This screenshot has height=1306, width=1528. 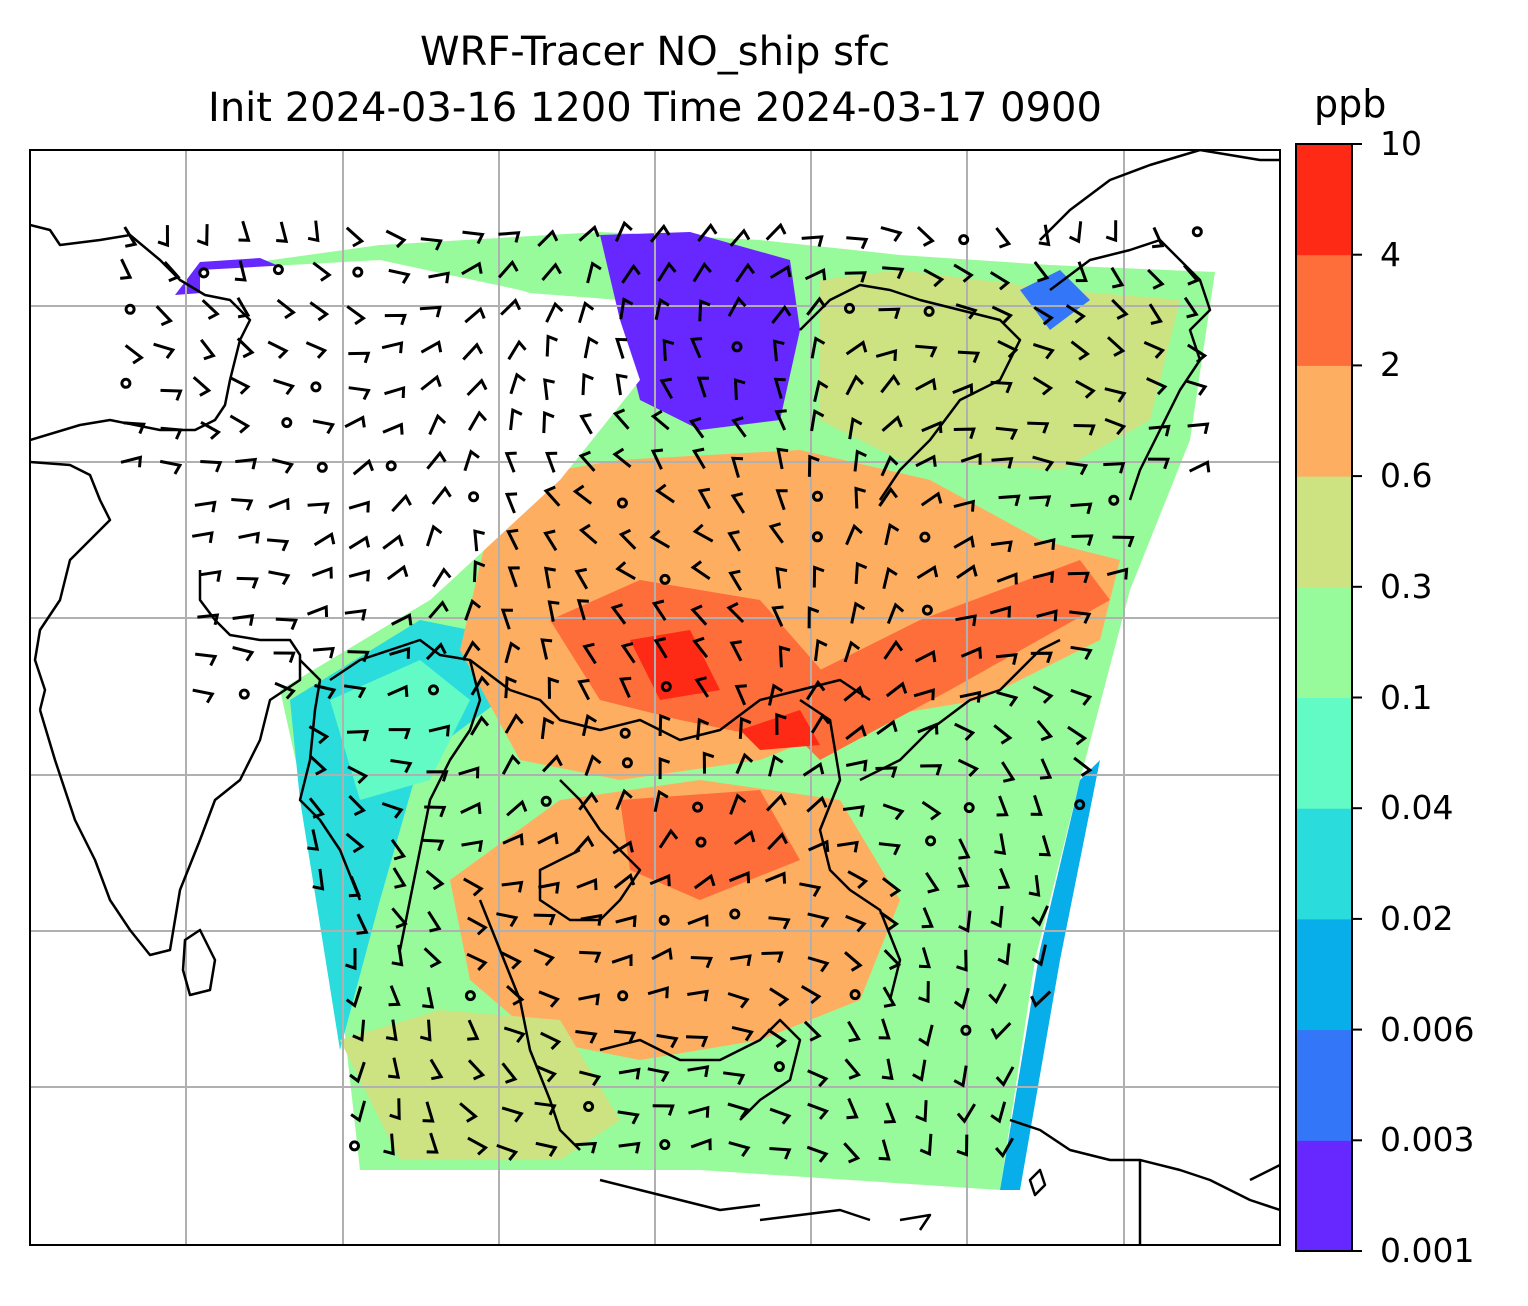 I want to click on field-north-zone, so click(x=1000, y=370).